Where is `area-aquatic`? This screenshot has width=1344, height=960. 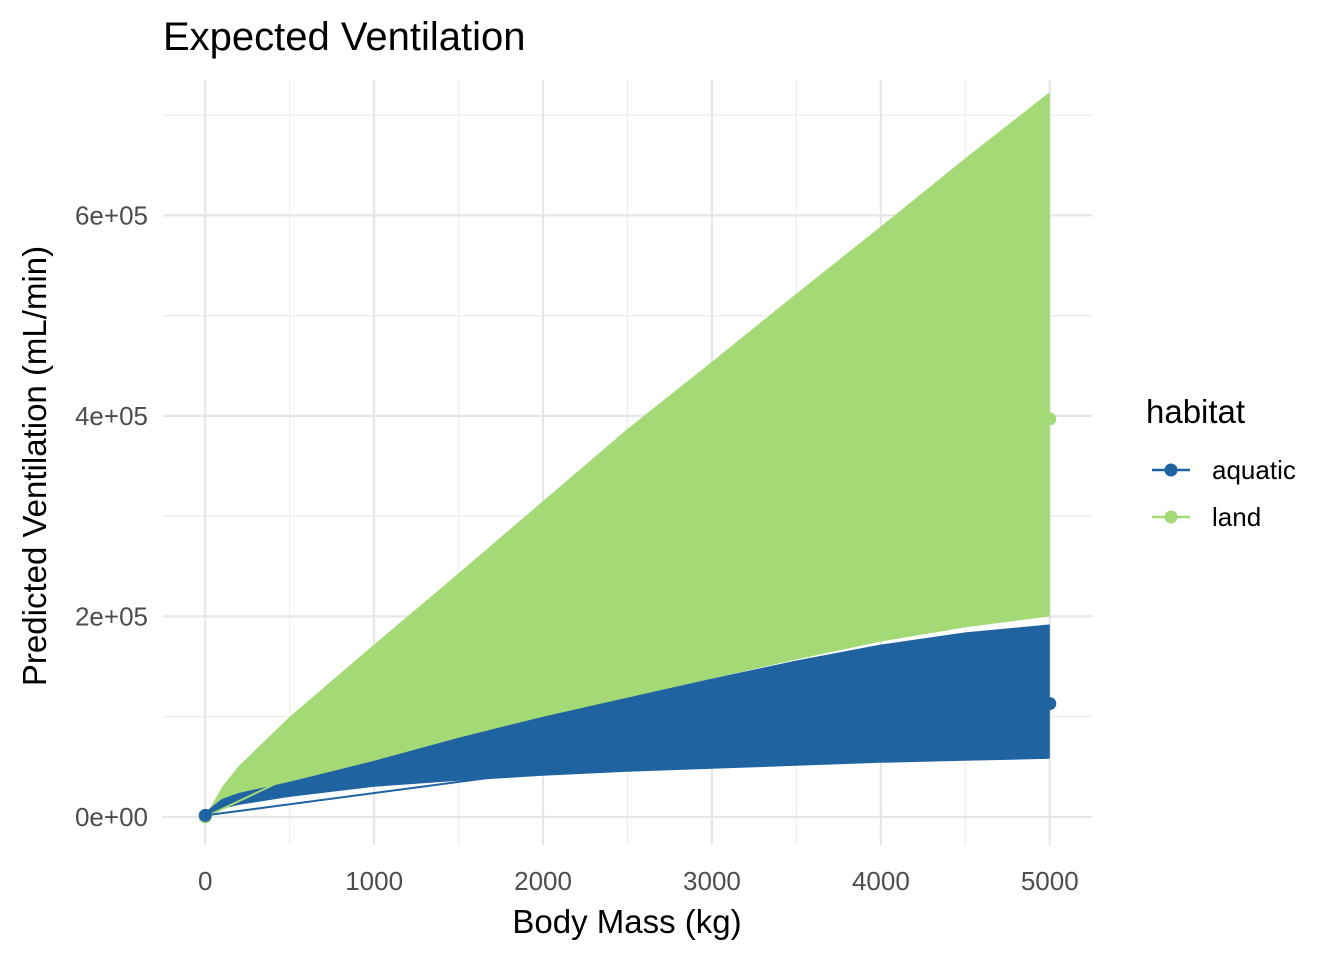
area-aquatic is located at coordinates (627, 720).